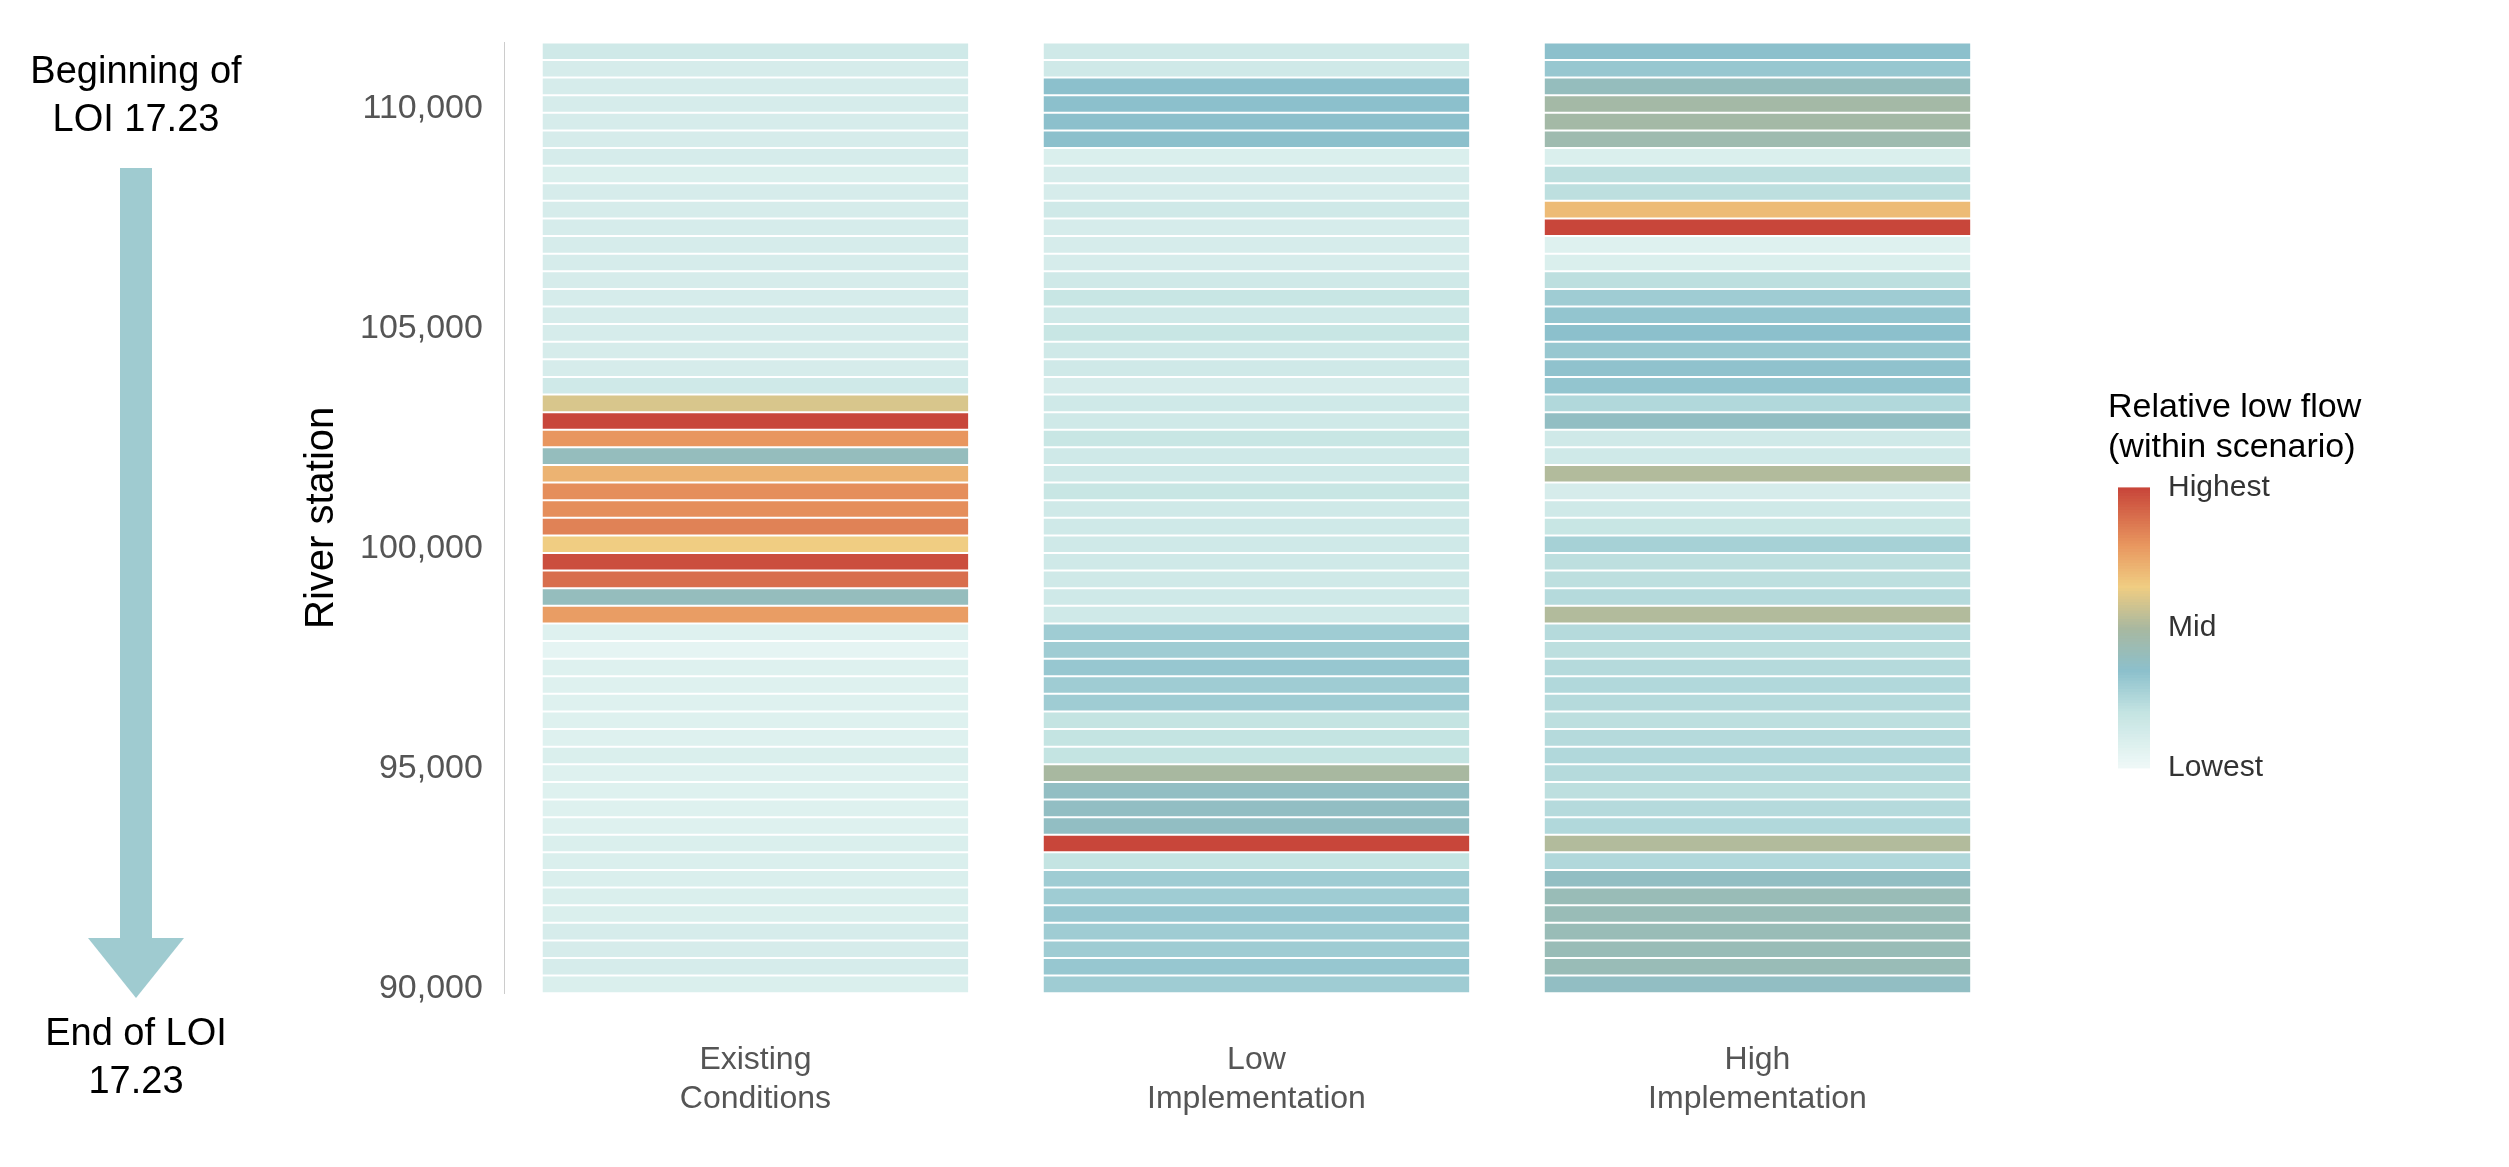 This screenshot has width=2509, height=1167. Describe the element at coordinates (1757, 1077) in the screenshot. I see `x-tick-label: High Implementation` at that location.